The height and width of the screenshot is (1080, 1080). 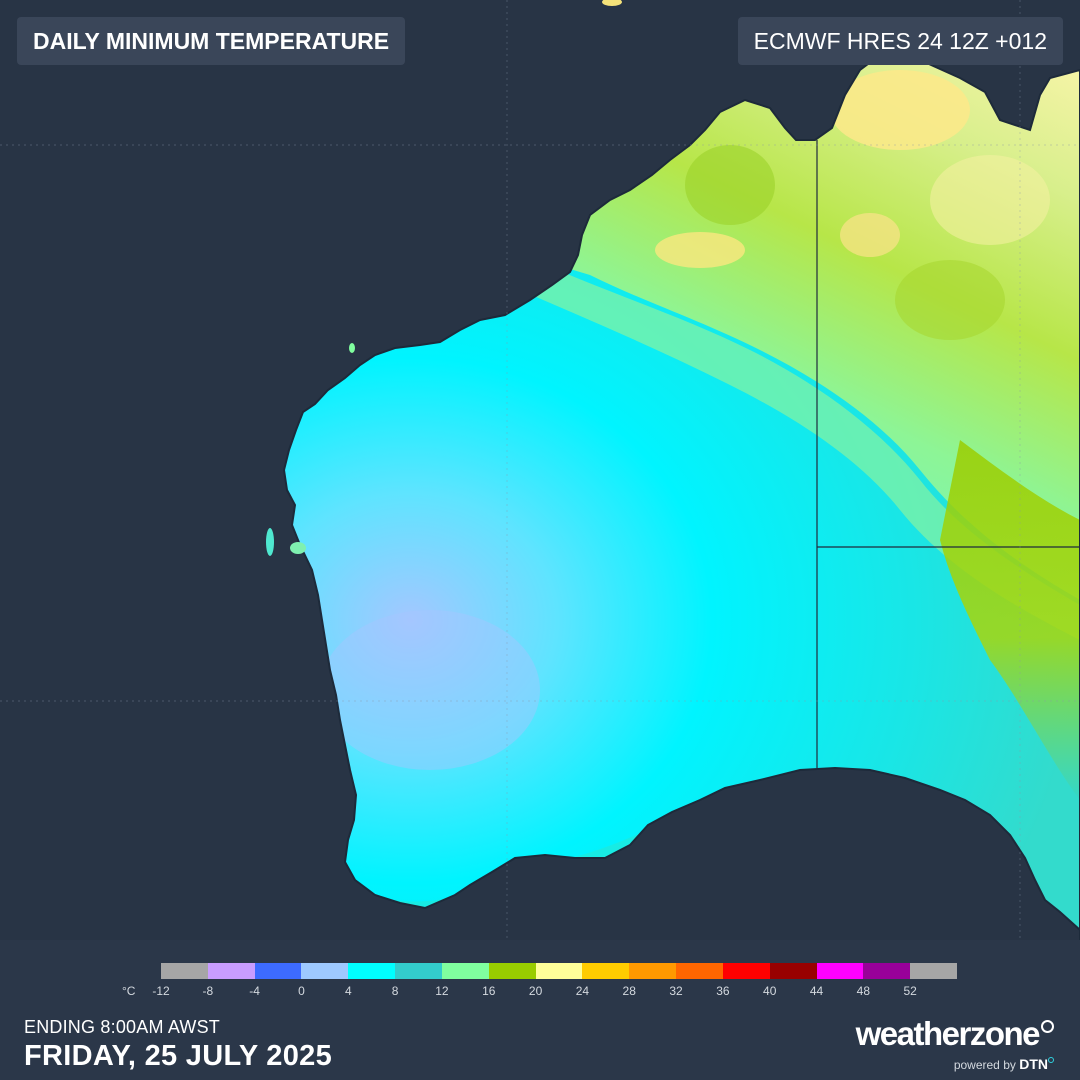 I want to click on legend-tick: 52, so click(x=910, y=991).